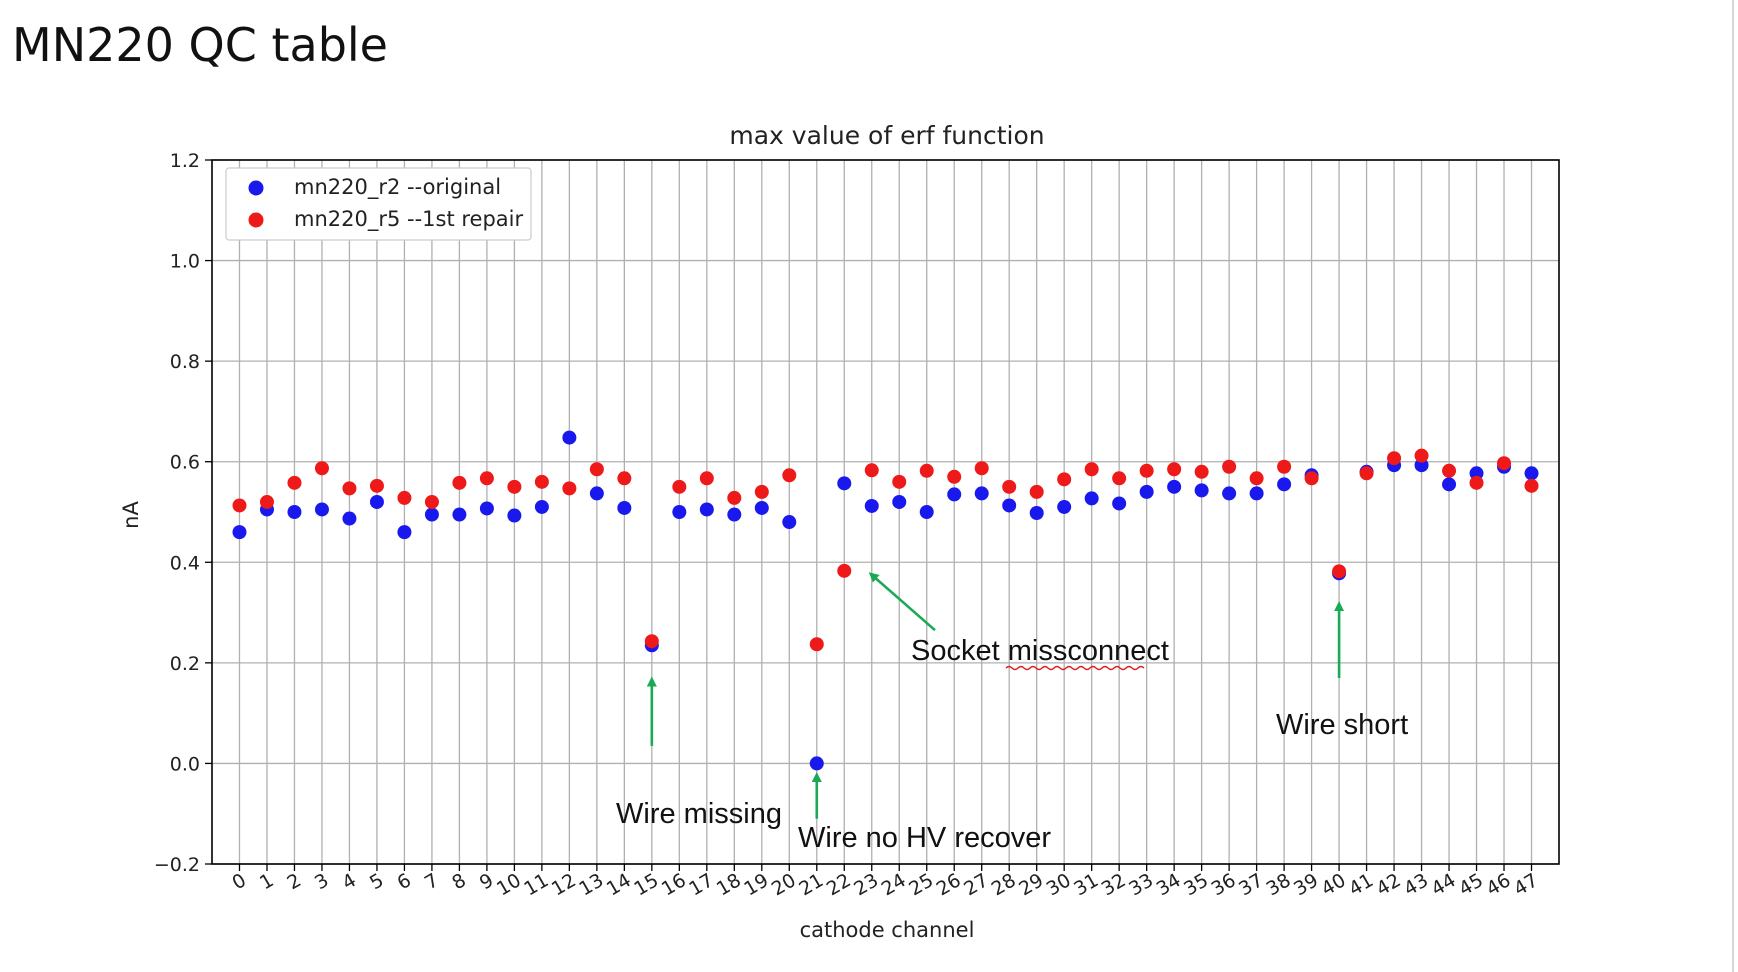 The height and width of the screenshot is (972, 1738). What do you see at coordinates (886, 135) in the screenshot?
I see `chart-title: max value of erf function` at bounding box center [886, 135].